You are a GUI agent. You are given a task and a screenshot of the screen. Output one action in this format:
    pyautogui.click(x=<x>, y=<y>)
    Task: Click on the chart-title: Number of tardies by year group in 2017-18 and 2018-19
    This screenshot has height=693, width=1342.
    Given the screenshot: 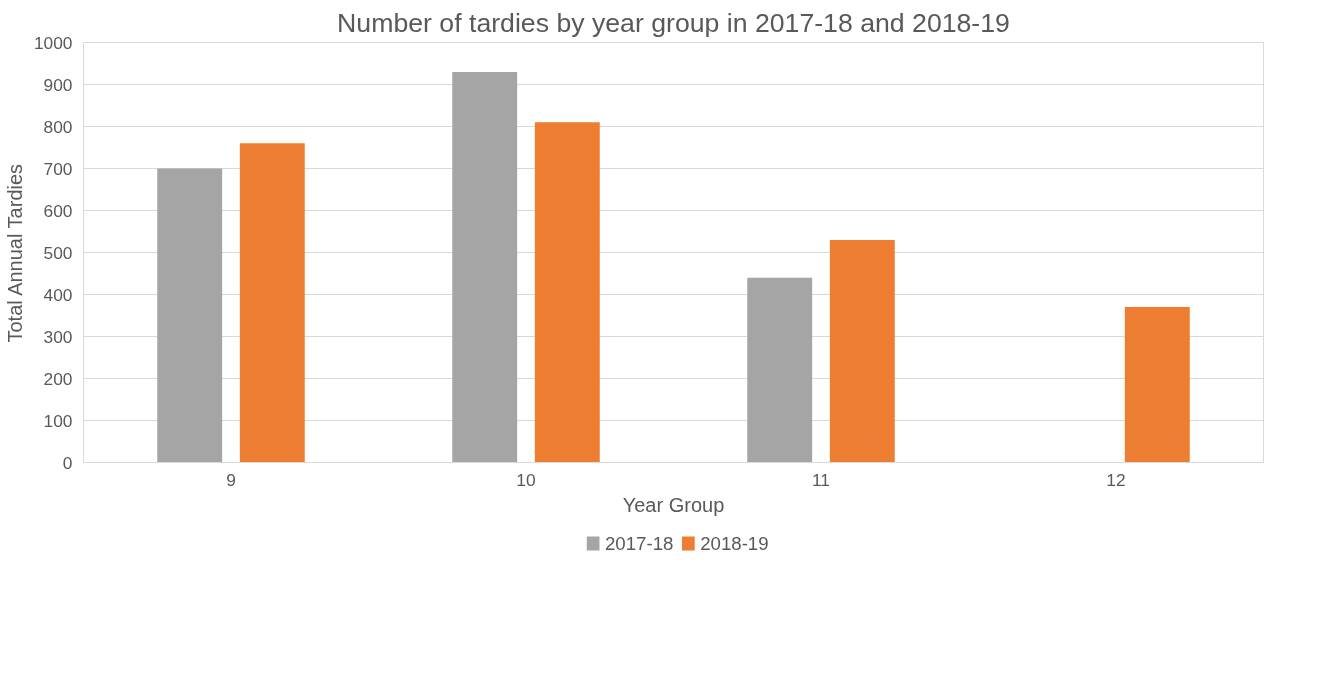 What is the action you would take?
    pyautogui.click(x=673, y=22)
    